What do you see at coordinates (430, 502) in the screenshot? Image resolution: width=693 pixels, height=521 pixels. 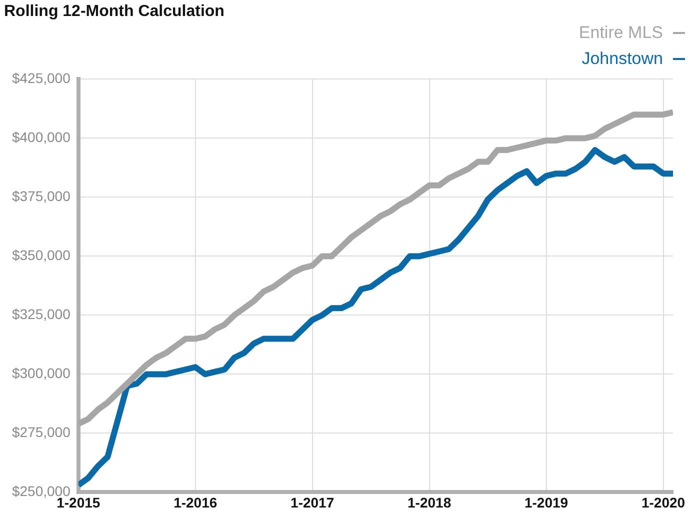 I see `x-tick-label: 1-2018` at bounding box center [430, 502].